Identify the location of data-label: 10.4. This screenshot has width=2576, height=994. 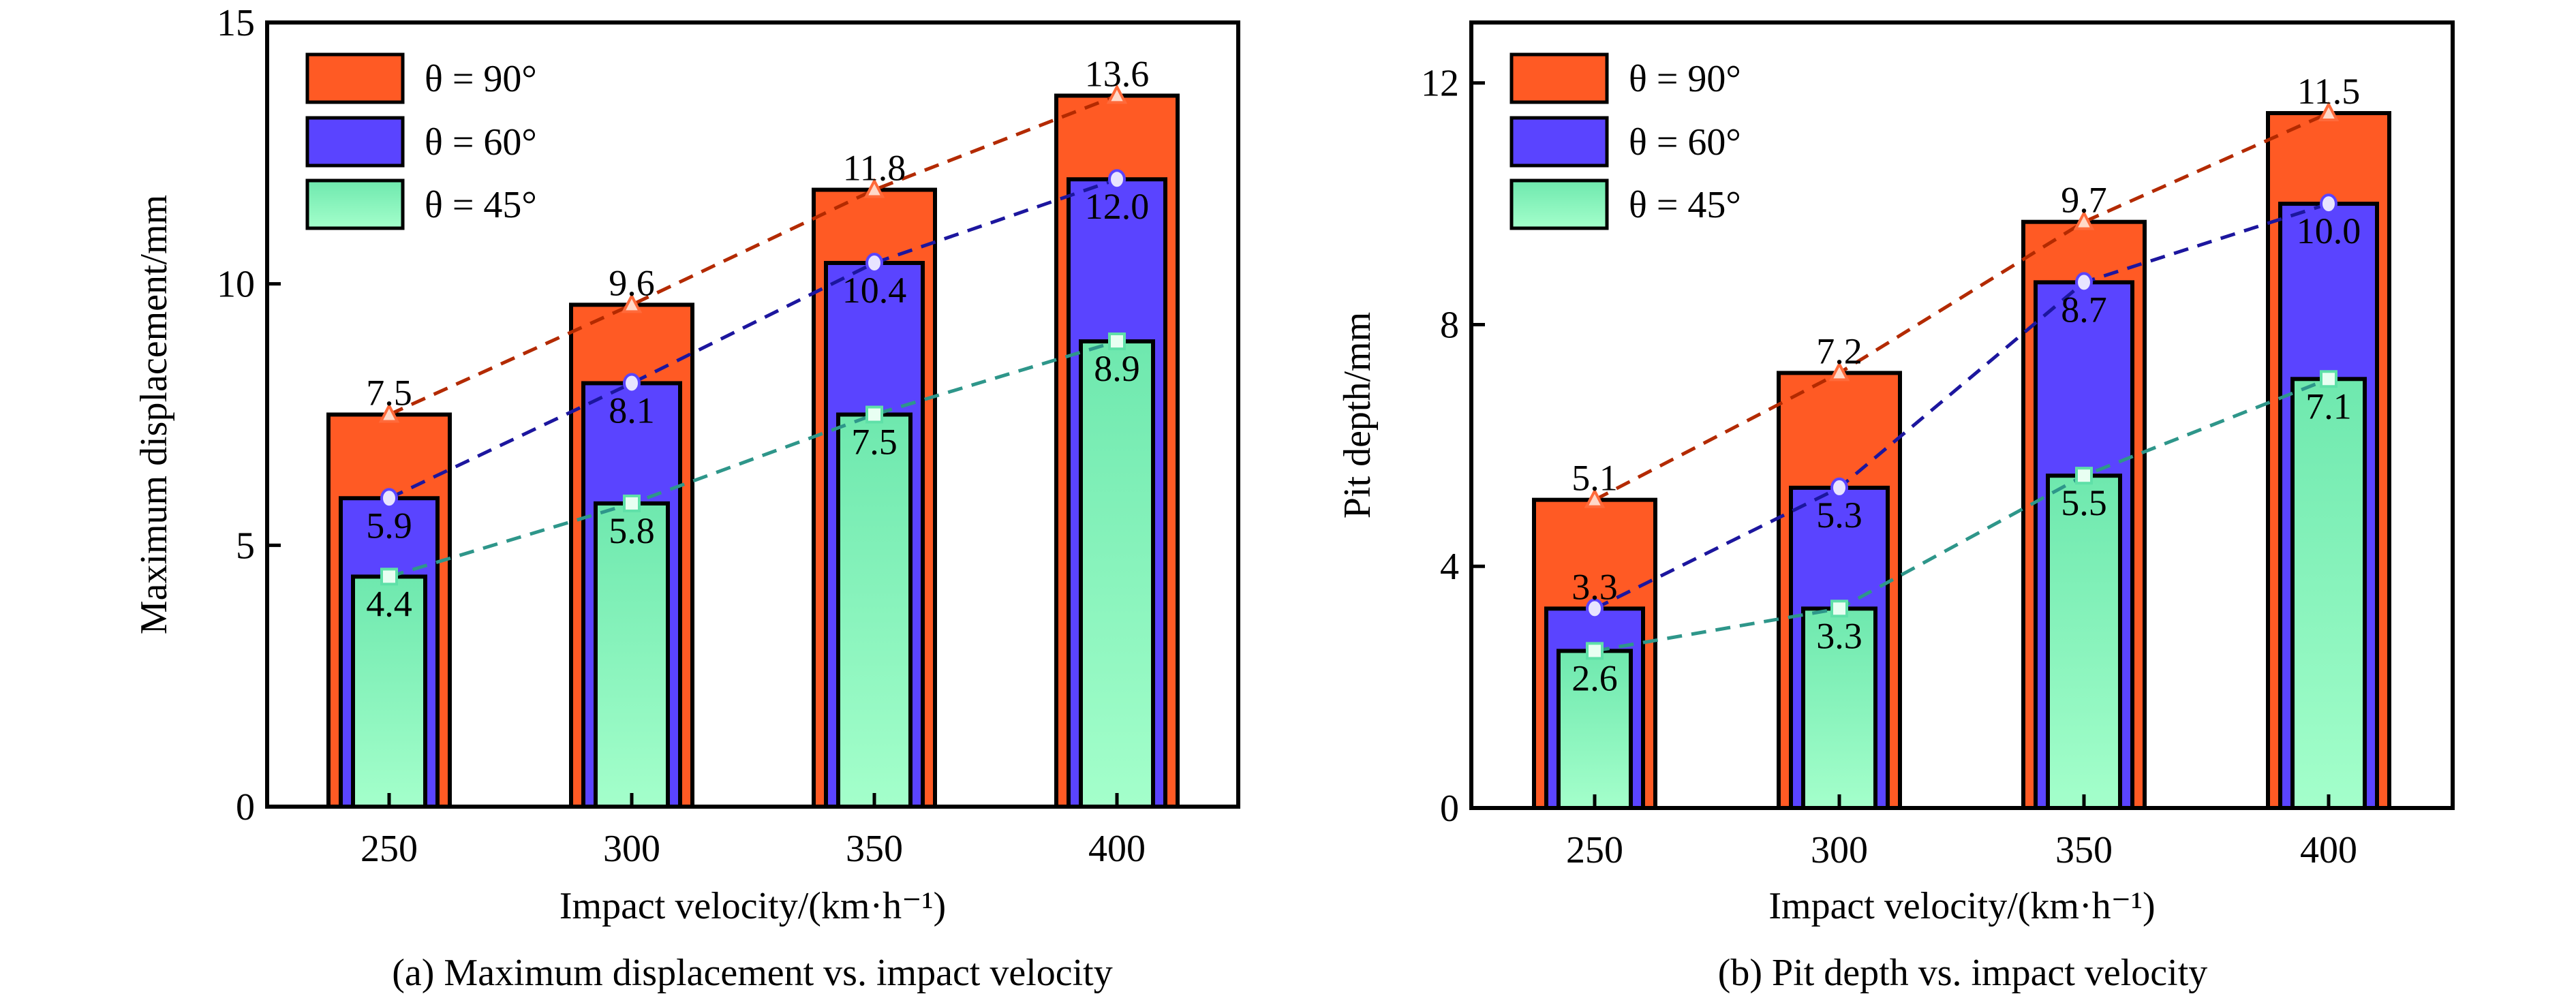
(874, 290).